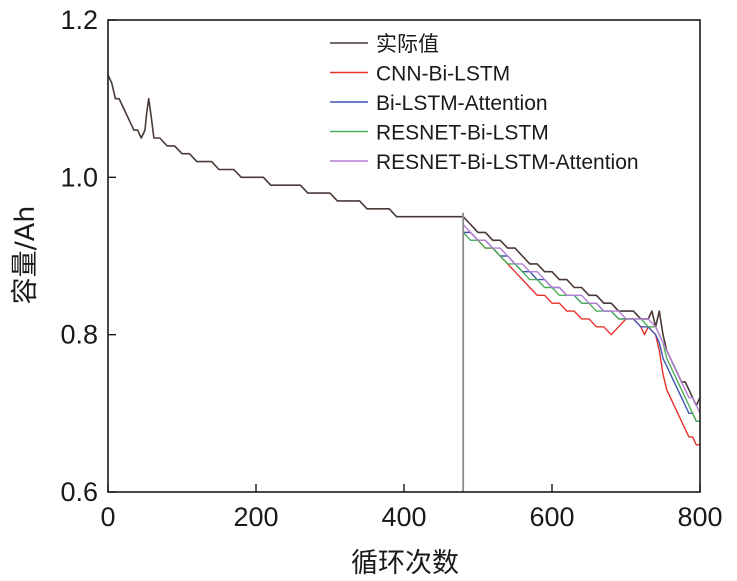 This screenshot has height=581, width=737. I want to click on y-axis-label: 容量/Ah, so click(25, 255).